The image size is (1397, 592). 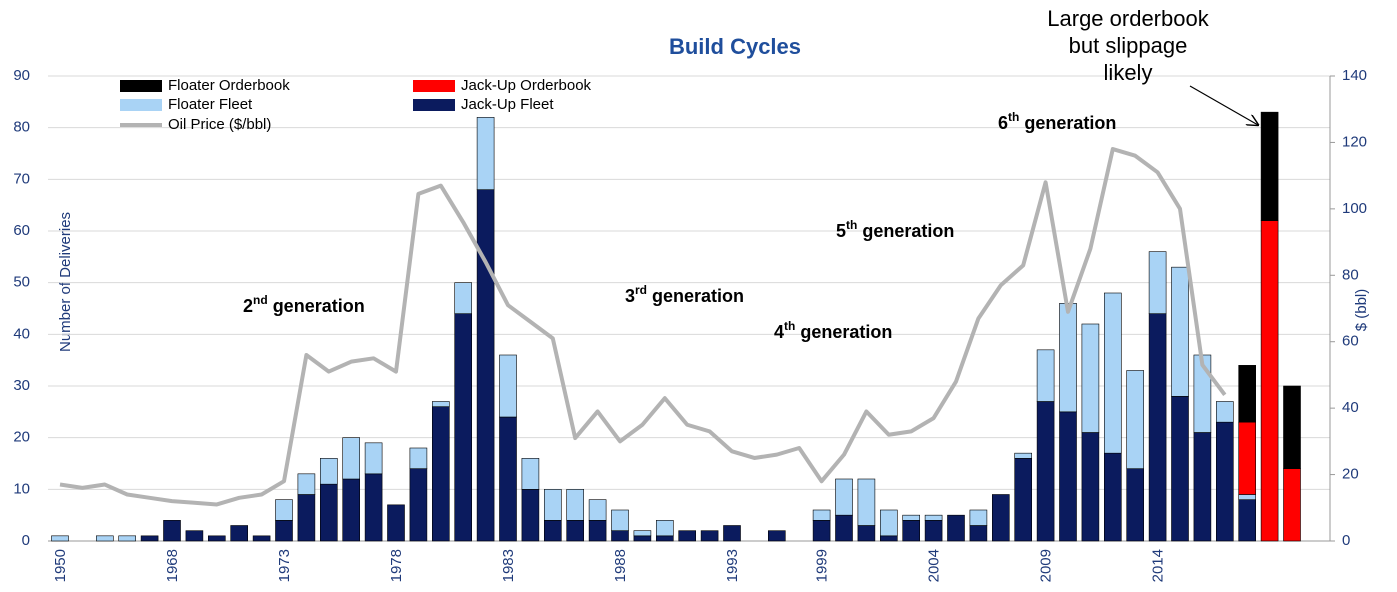 I want to click on legend-label: Floater Fleet, so click(x=210, y=104).